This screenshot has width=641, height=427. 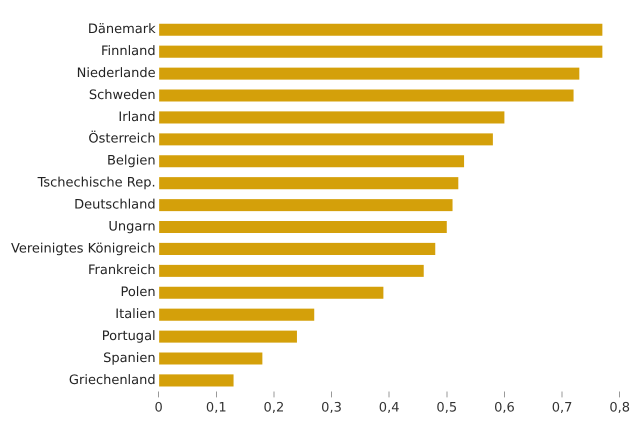 I want to click on y-tick-label: Deutschland, so click(x=115, y=204).